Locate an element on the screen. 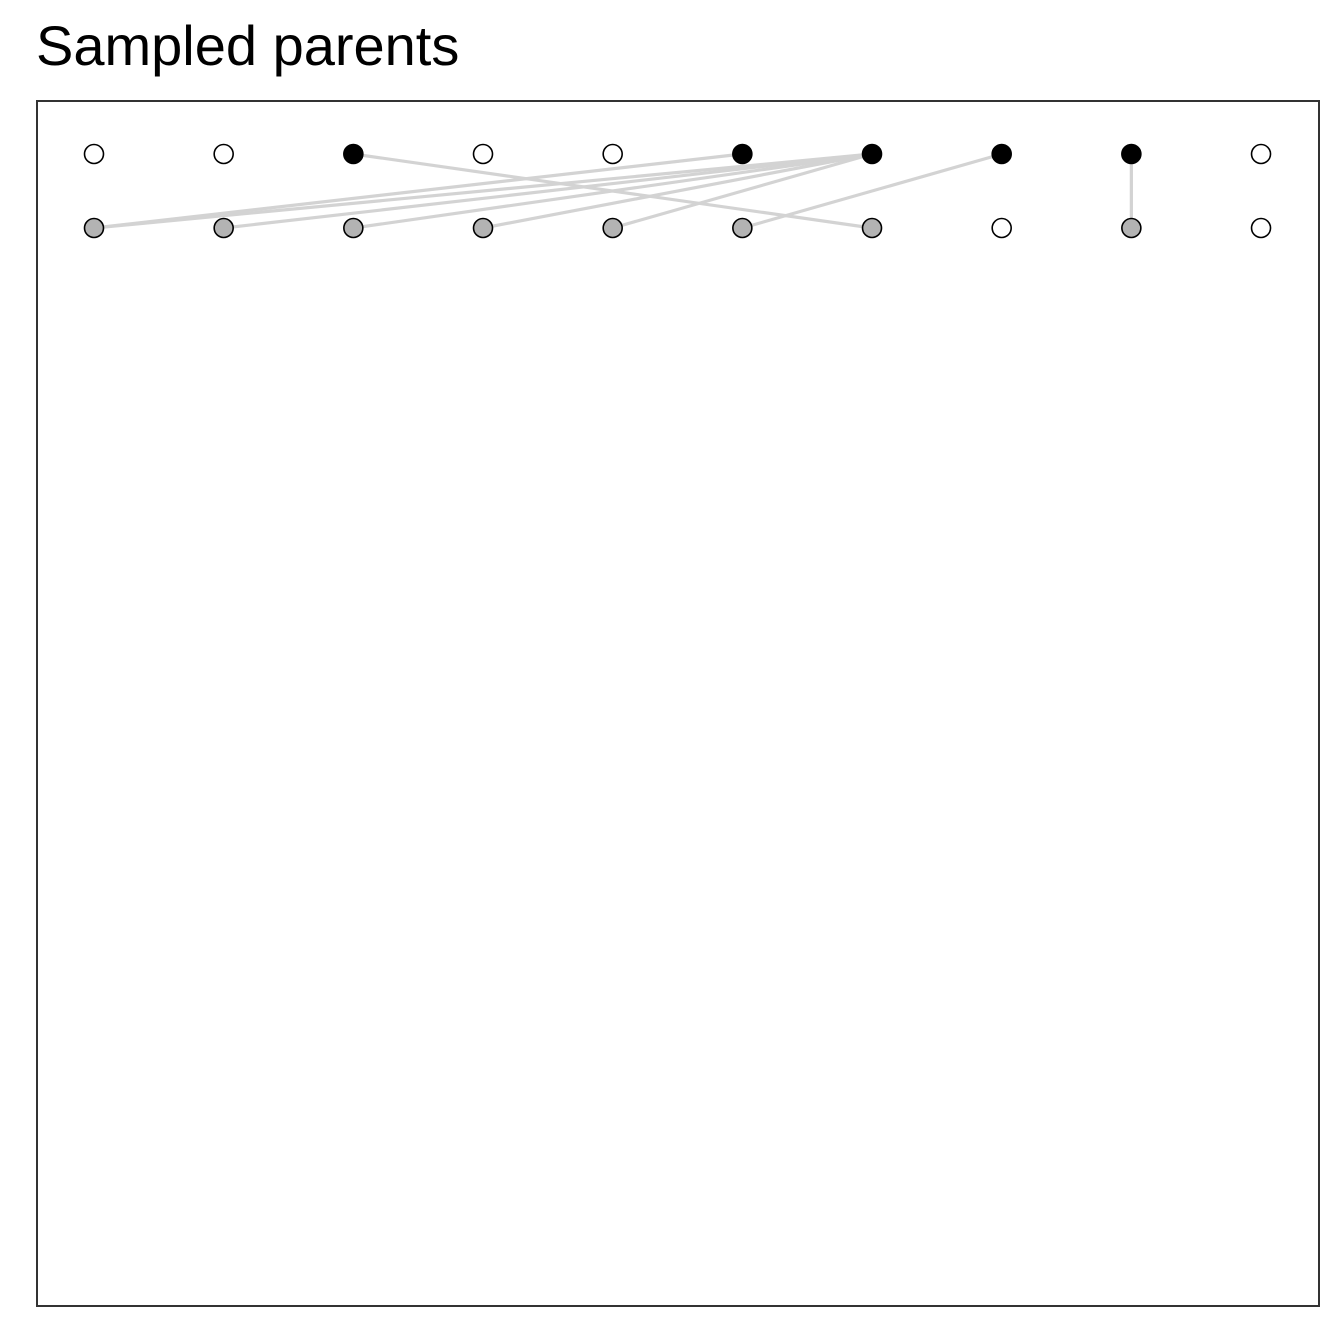 This screenshot has width=1344, height=1344. edge-p7-c3 is located at coordinates (613, 191).